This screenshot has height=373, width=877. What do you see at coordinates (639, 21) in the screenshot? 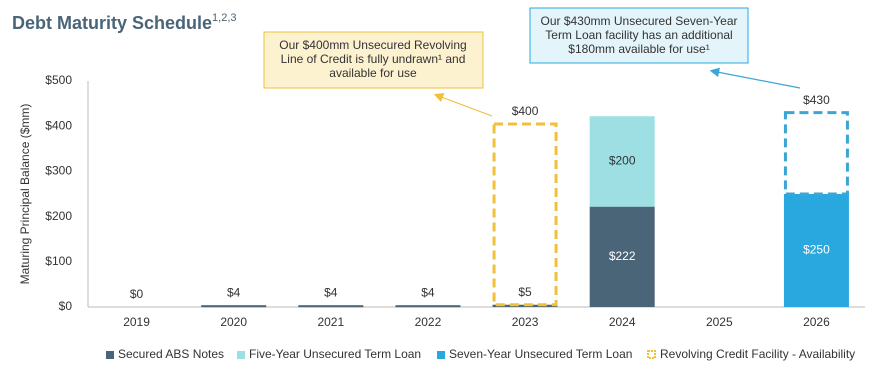
I see `annotation-text: Our $430mm Unsecured Seven-Year` at bounding box center [639, 21].